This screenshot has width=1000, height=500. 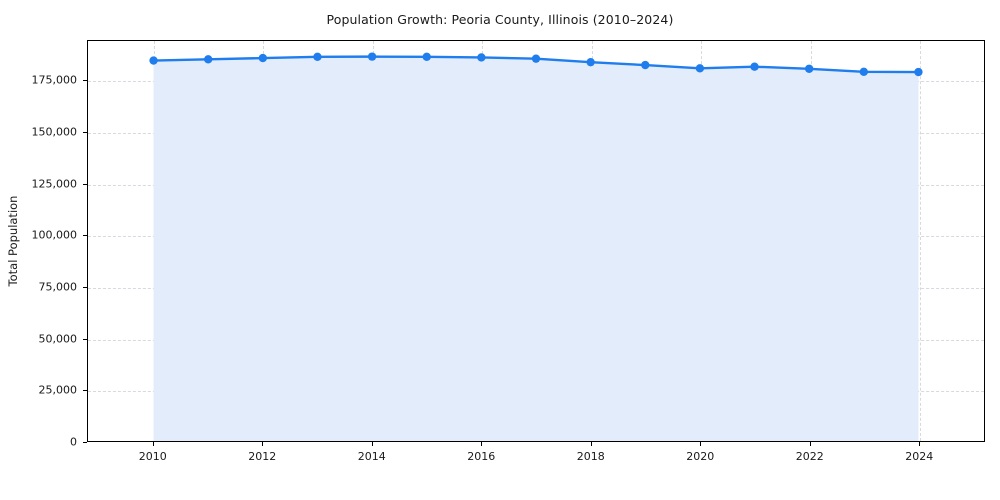 What do you see at coordinates (58, 339) in the screenshot?
I see `y-tick-label: 50,000` at bounding box center [58, 339].